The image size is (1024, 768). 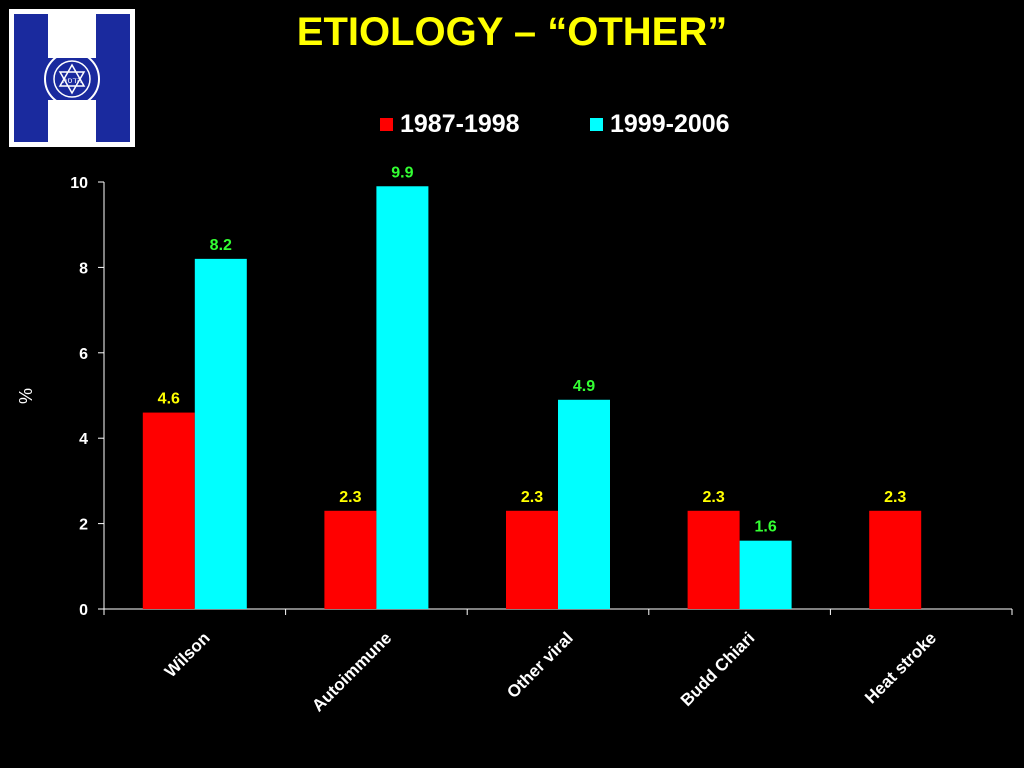 I want to click on data-label: 1.6, so click(x=765, y=527).